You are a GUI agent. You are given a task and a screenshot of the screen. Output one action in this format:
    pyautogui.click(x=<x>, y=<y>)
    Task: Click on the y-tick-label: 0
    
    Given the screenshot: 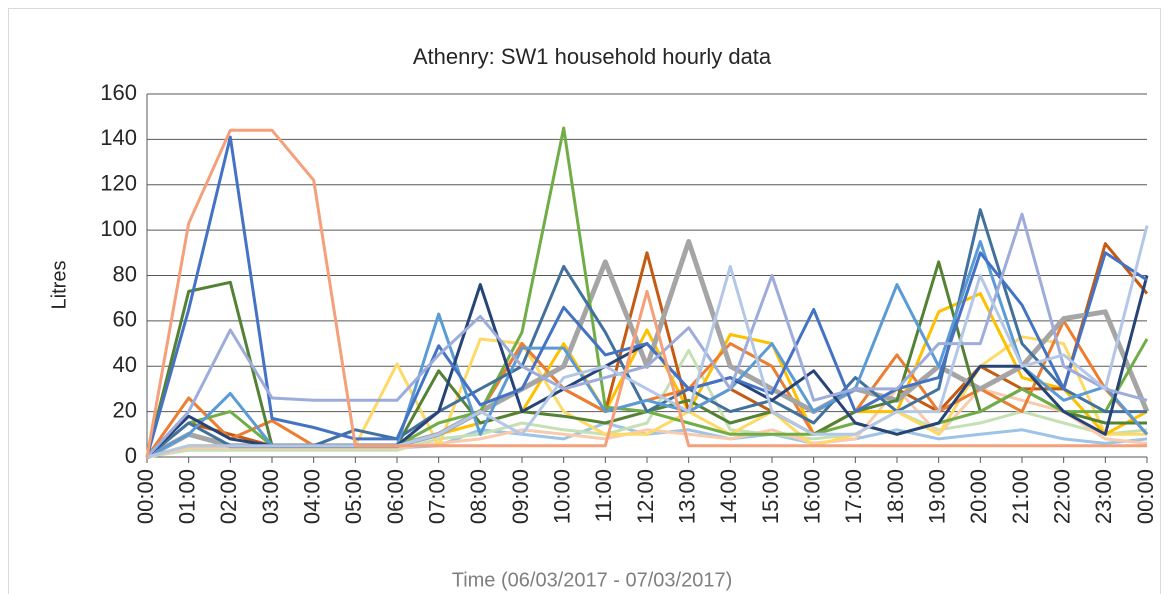 What is the action you would take?
    pyautogui.click(x=131, y=455)
    